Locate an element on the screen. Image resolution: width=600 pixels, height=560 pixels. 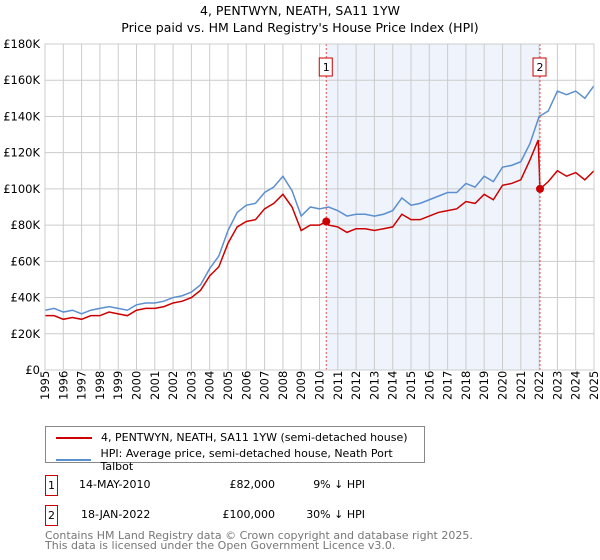
x-tick-label: 2012 is located at coordinates (356, 385).